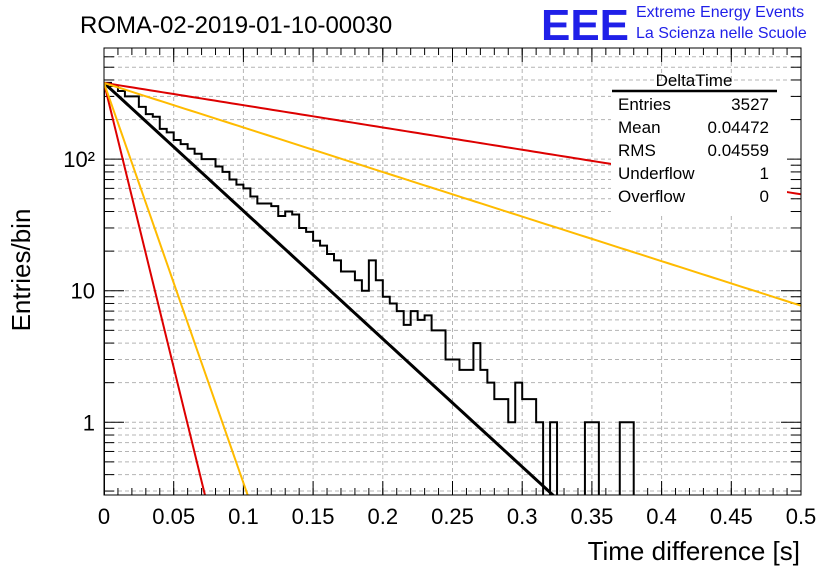 The image size is (836, 572). What do you see at coordinates (89, 422) in the screenshot?
I see `y-tick-label: 1` at bounding box center [89, 422].